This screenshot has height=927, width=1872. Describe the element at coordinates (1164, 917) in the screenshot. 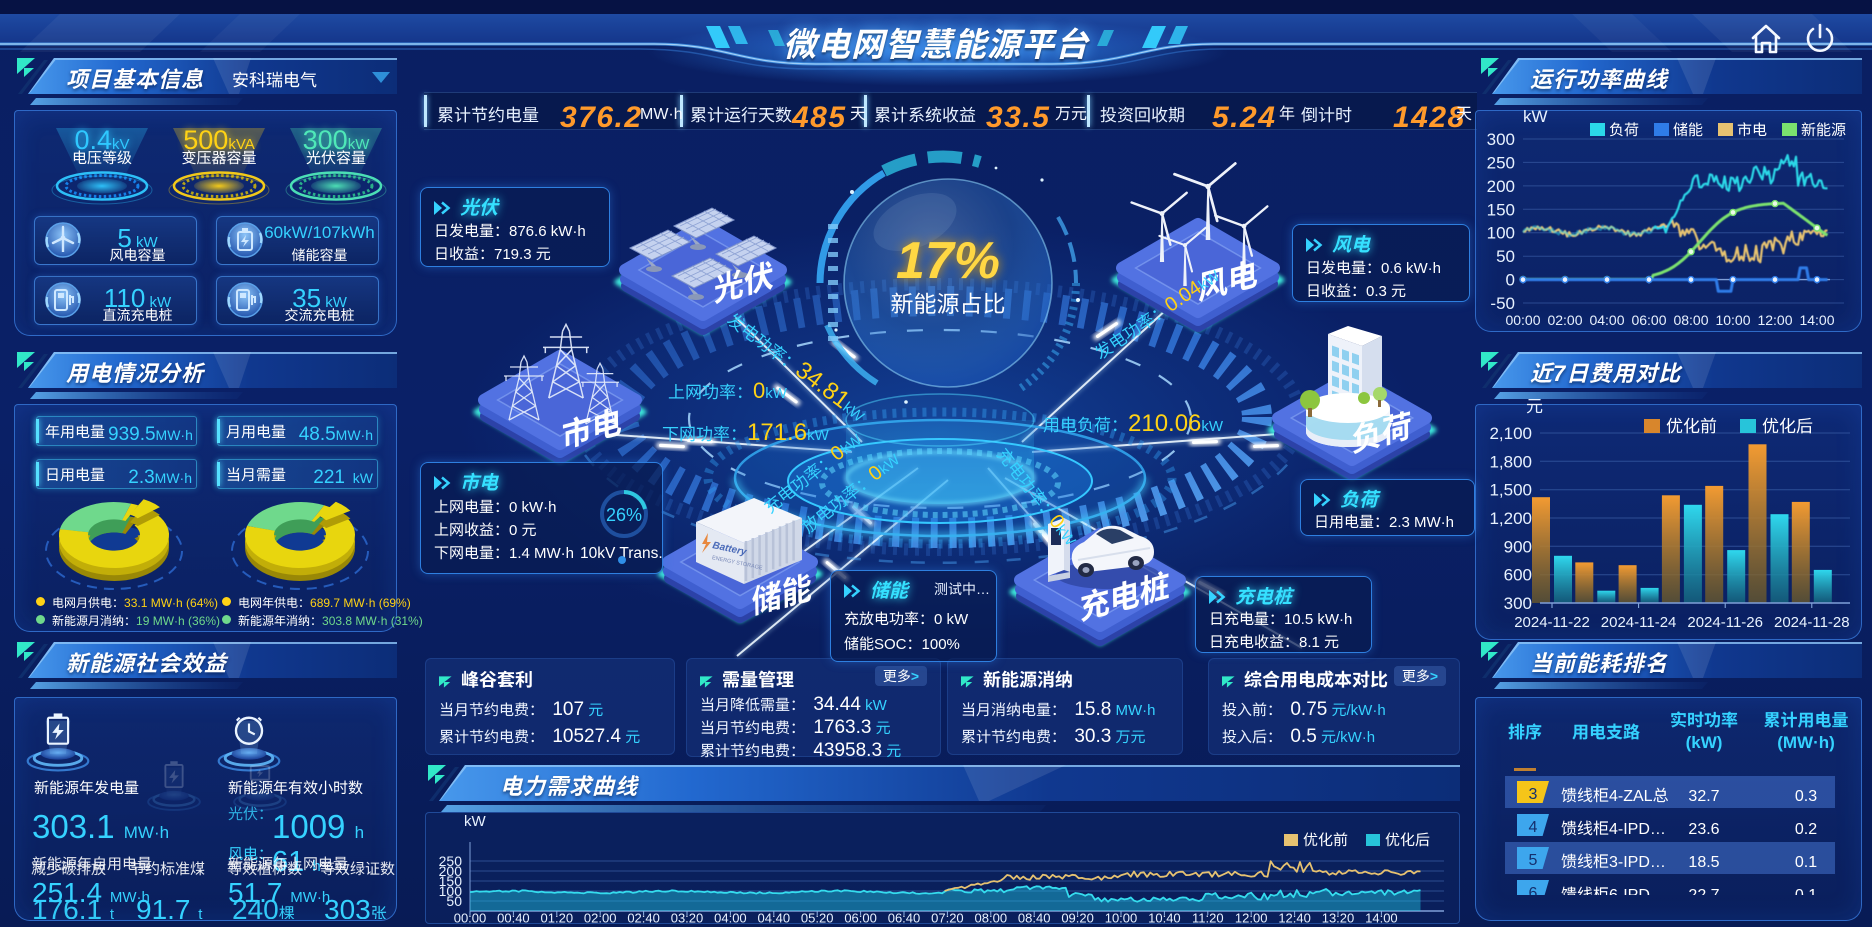

I see `svg-text: 10:40` at that location.